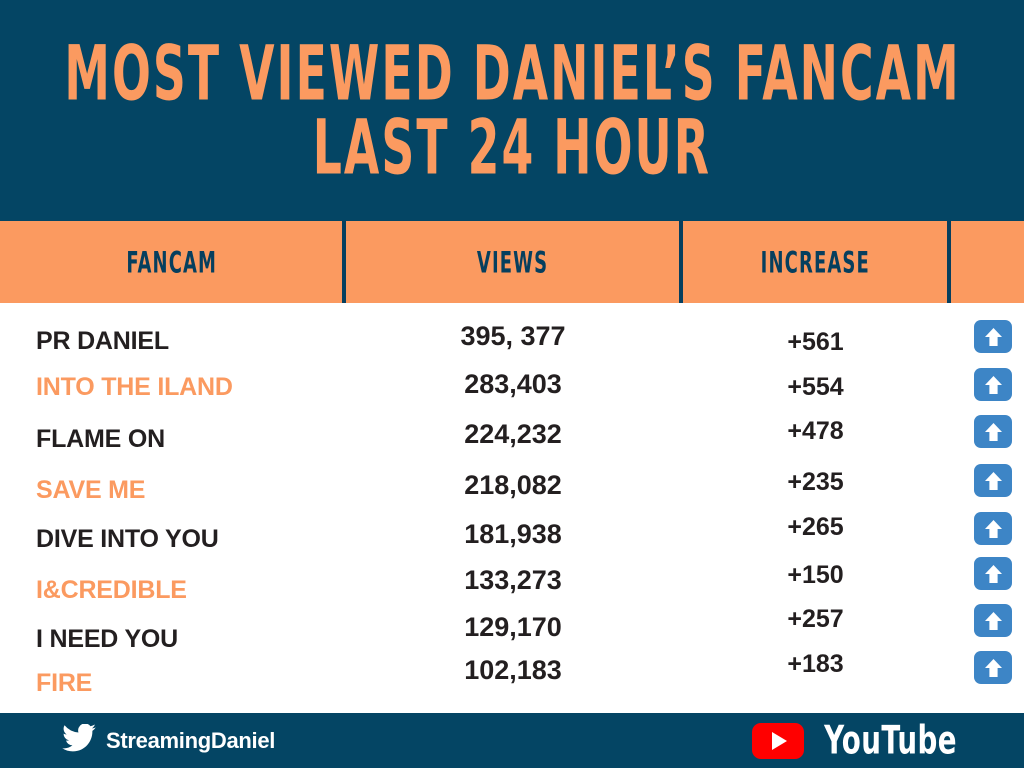 This screenshot has width=1024, height=768. I want to click on play-triangle-icon, so click(780, 740).